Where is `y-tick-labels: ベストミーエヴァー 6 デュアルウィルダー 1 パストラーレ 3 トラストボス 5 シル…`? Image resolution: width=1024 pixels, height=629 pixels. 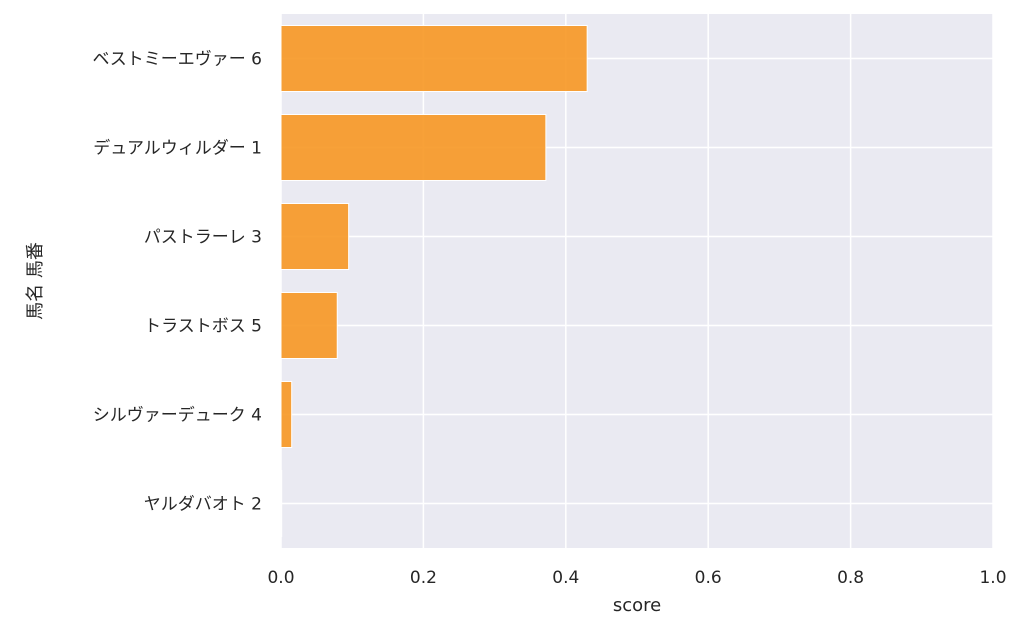 y-tick-labels: ベストミーエヴァー 6 デュアルウィルダー 1 パストラーレ 3 トラストボス 5 シル… is located at coordinates (177, 282).